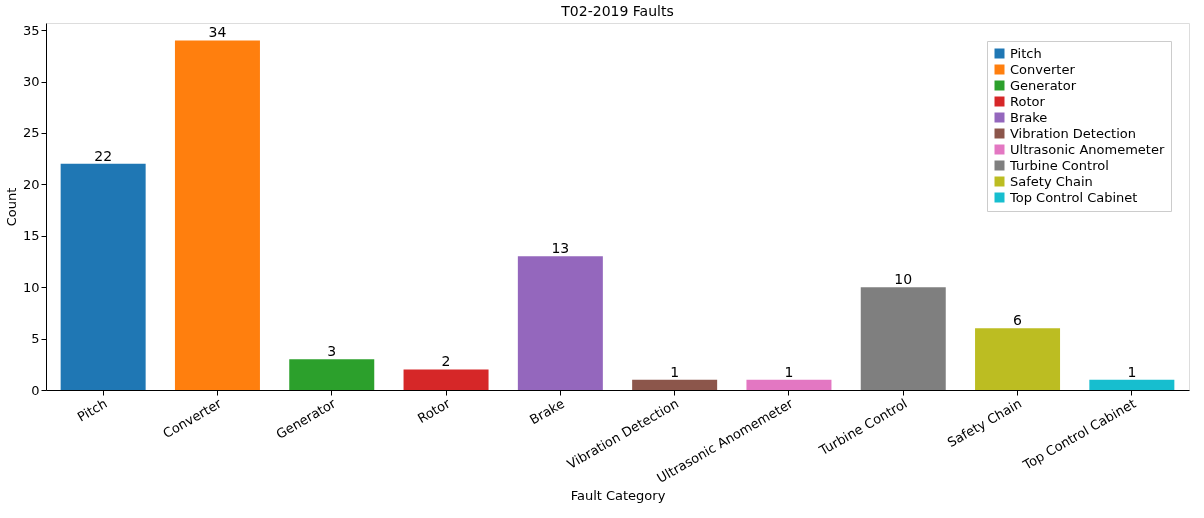 This screenshot has width=1204, height=518. What do you see at coordinates (446, 361) in the screenshot?
I see `data-label: 2` at bounding box center [446, 361].